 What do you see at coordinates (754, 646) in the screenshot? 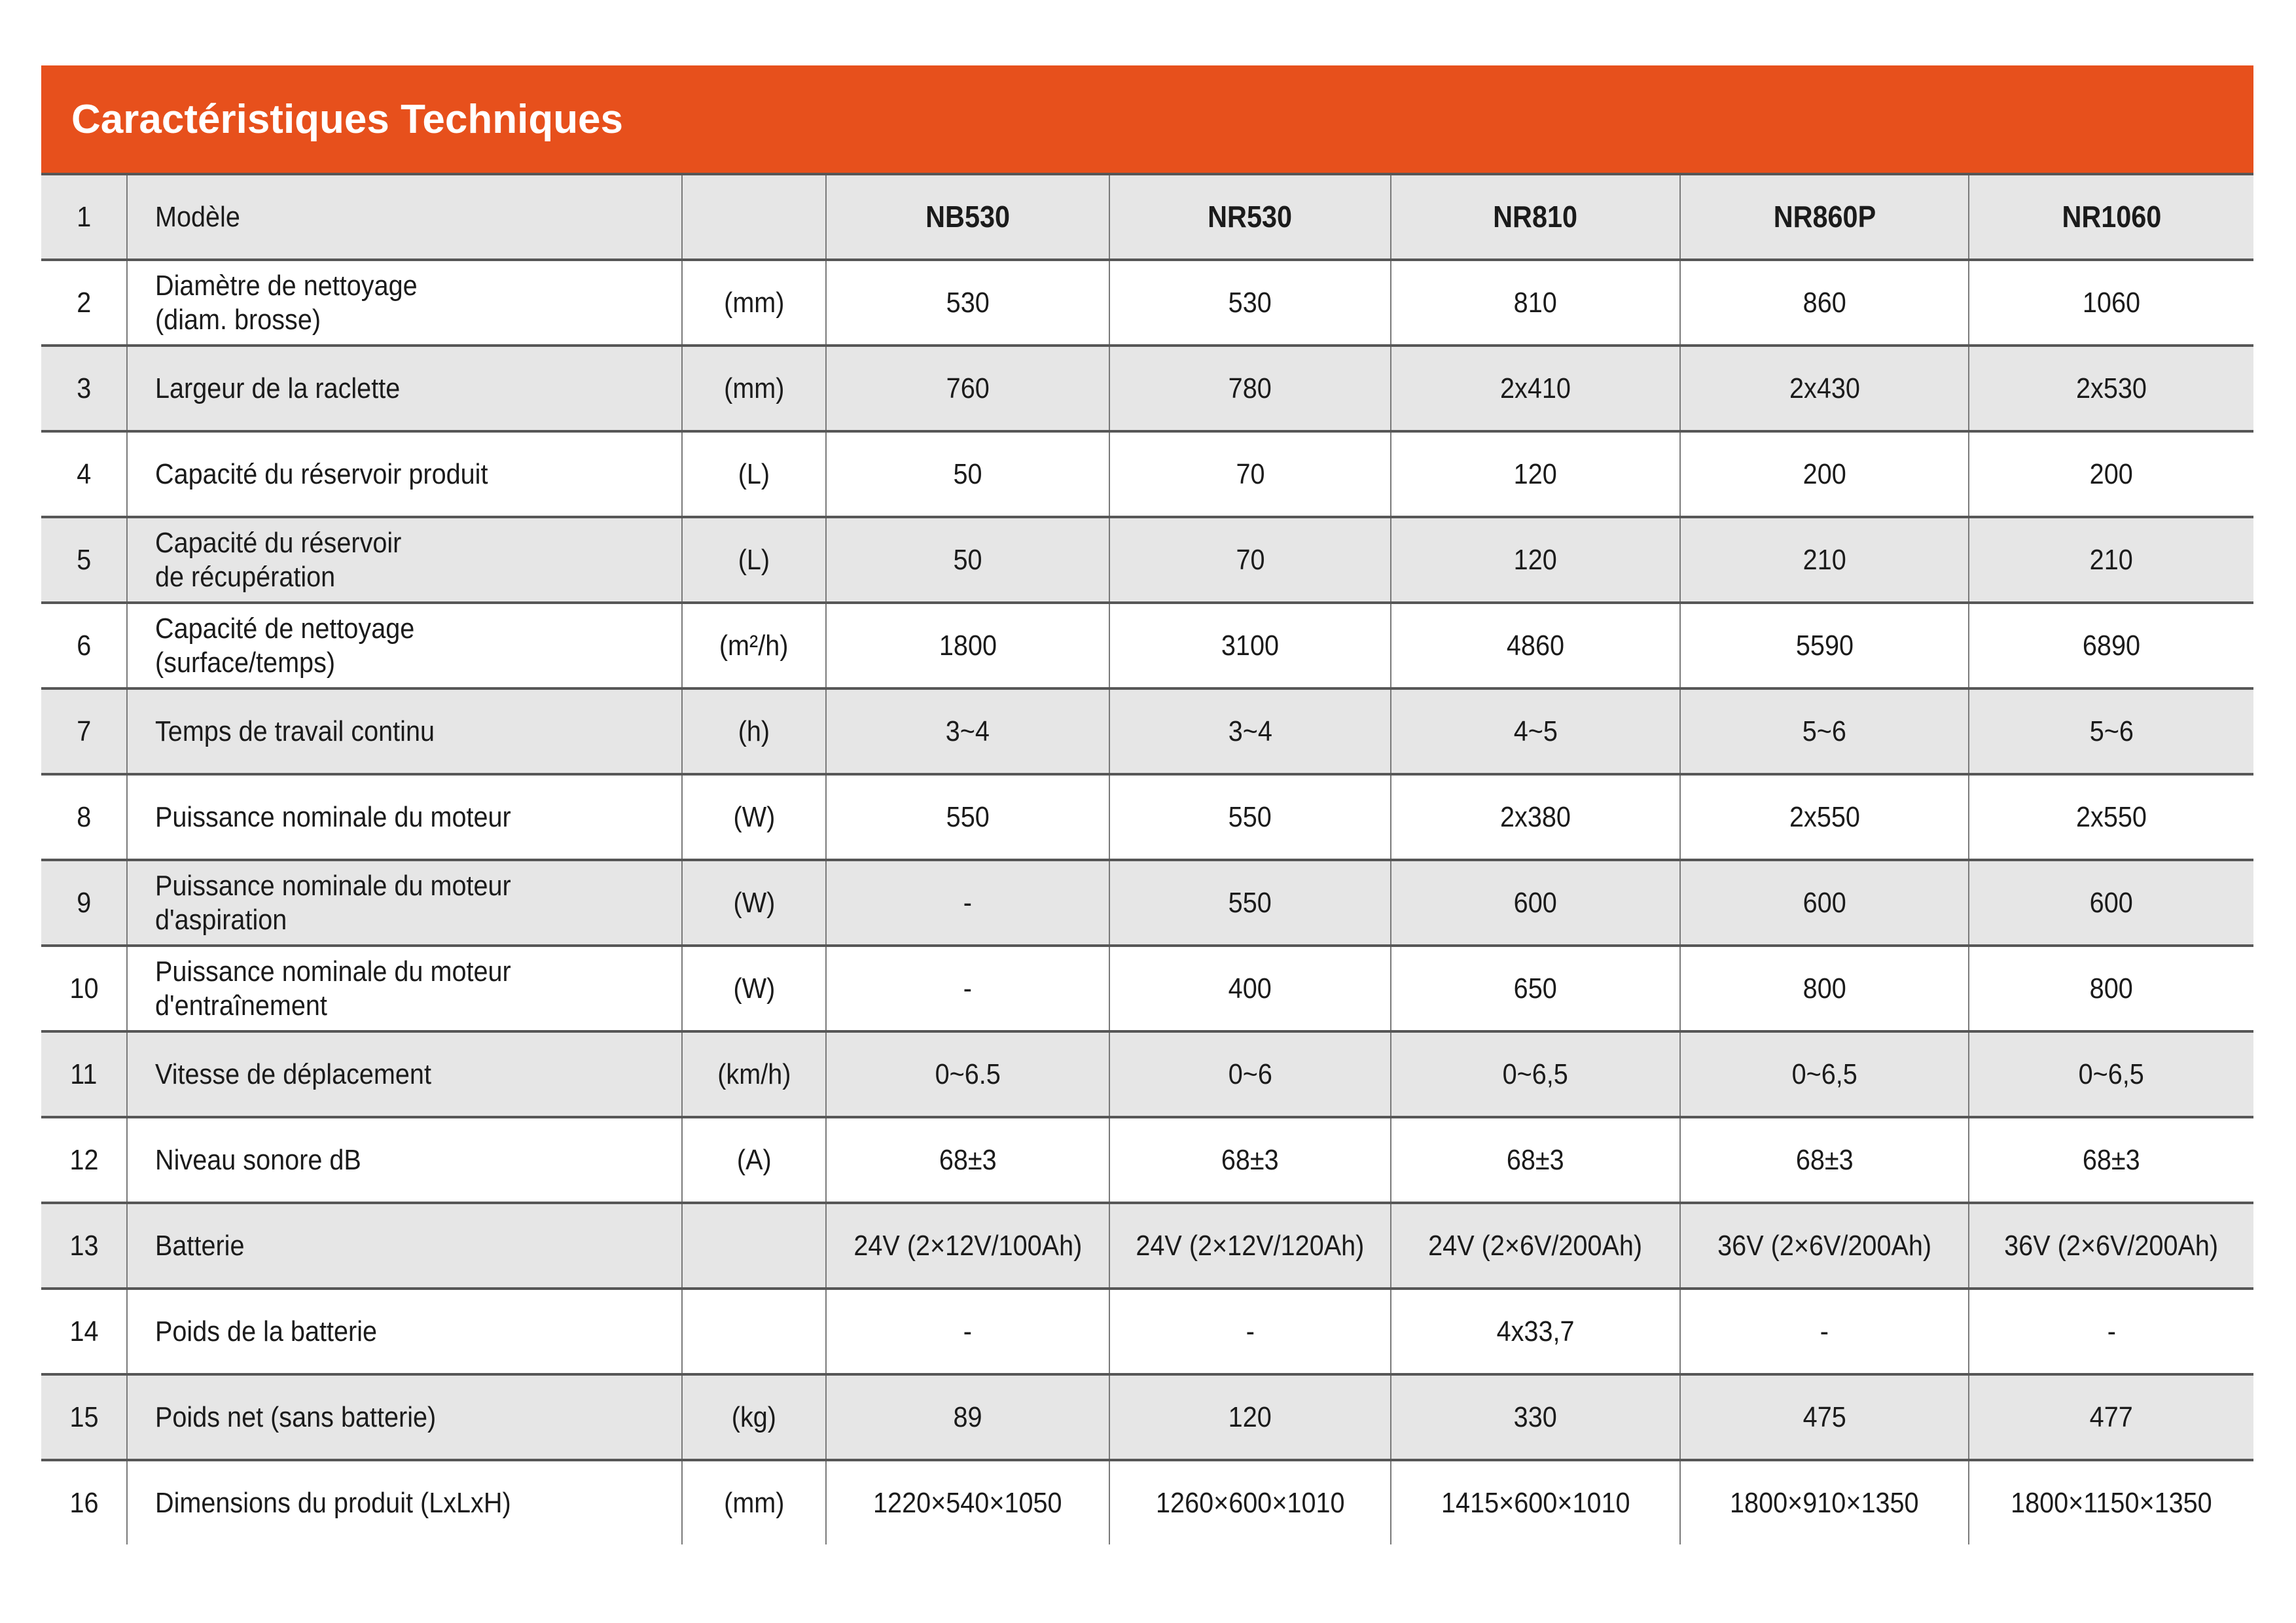
I see `unit-label: (m²/h)` at bounding box center [754, 646].